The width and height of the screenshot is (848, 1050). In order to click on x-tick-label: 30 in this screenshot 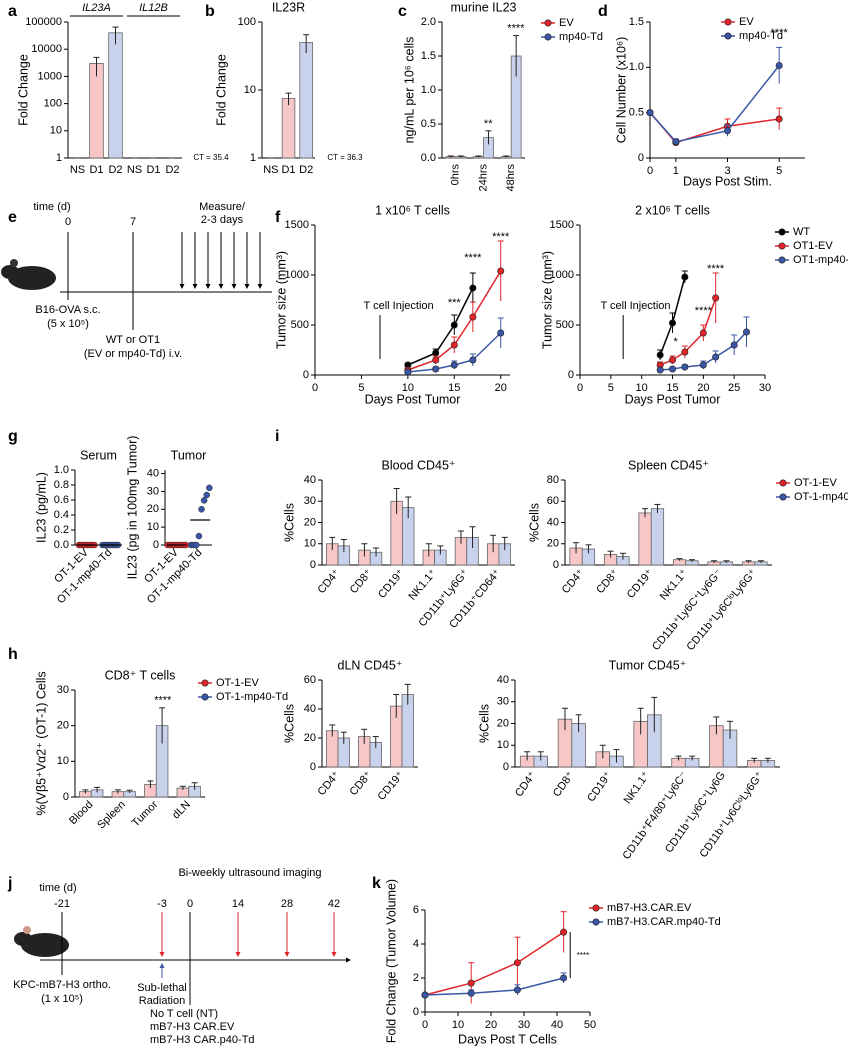, I will do `click(765, 388)`.